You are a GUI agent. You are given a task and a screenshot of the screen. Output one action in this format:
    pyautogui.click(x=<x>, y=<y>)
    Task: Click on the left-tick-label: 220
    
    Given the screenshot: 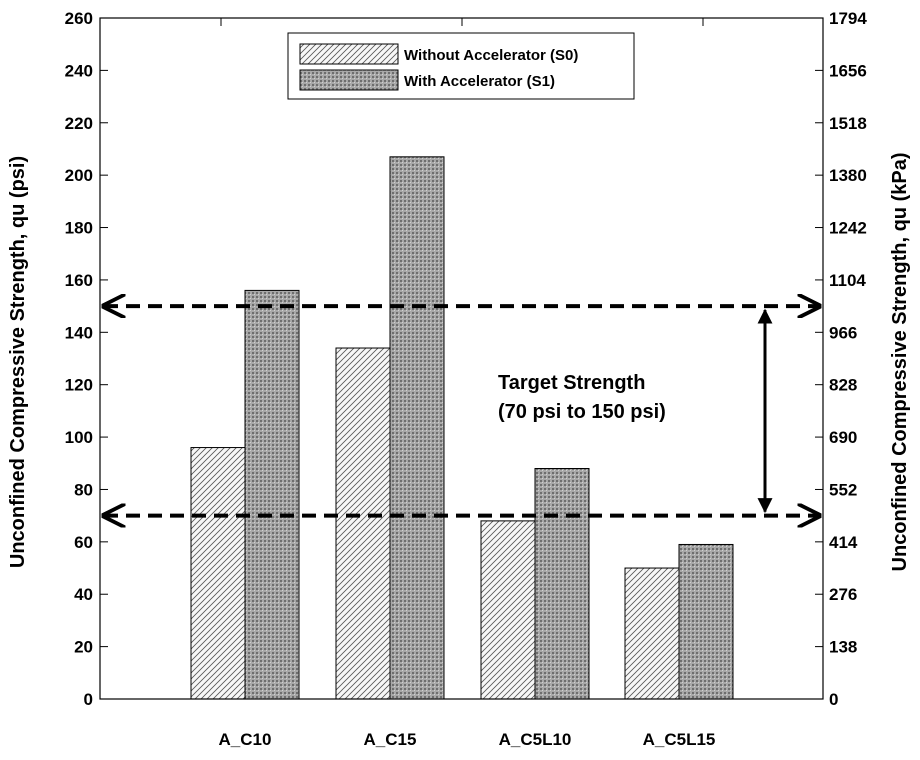 What is the action you would take?
    pyautogui.click(x=79, y=123)
    